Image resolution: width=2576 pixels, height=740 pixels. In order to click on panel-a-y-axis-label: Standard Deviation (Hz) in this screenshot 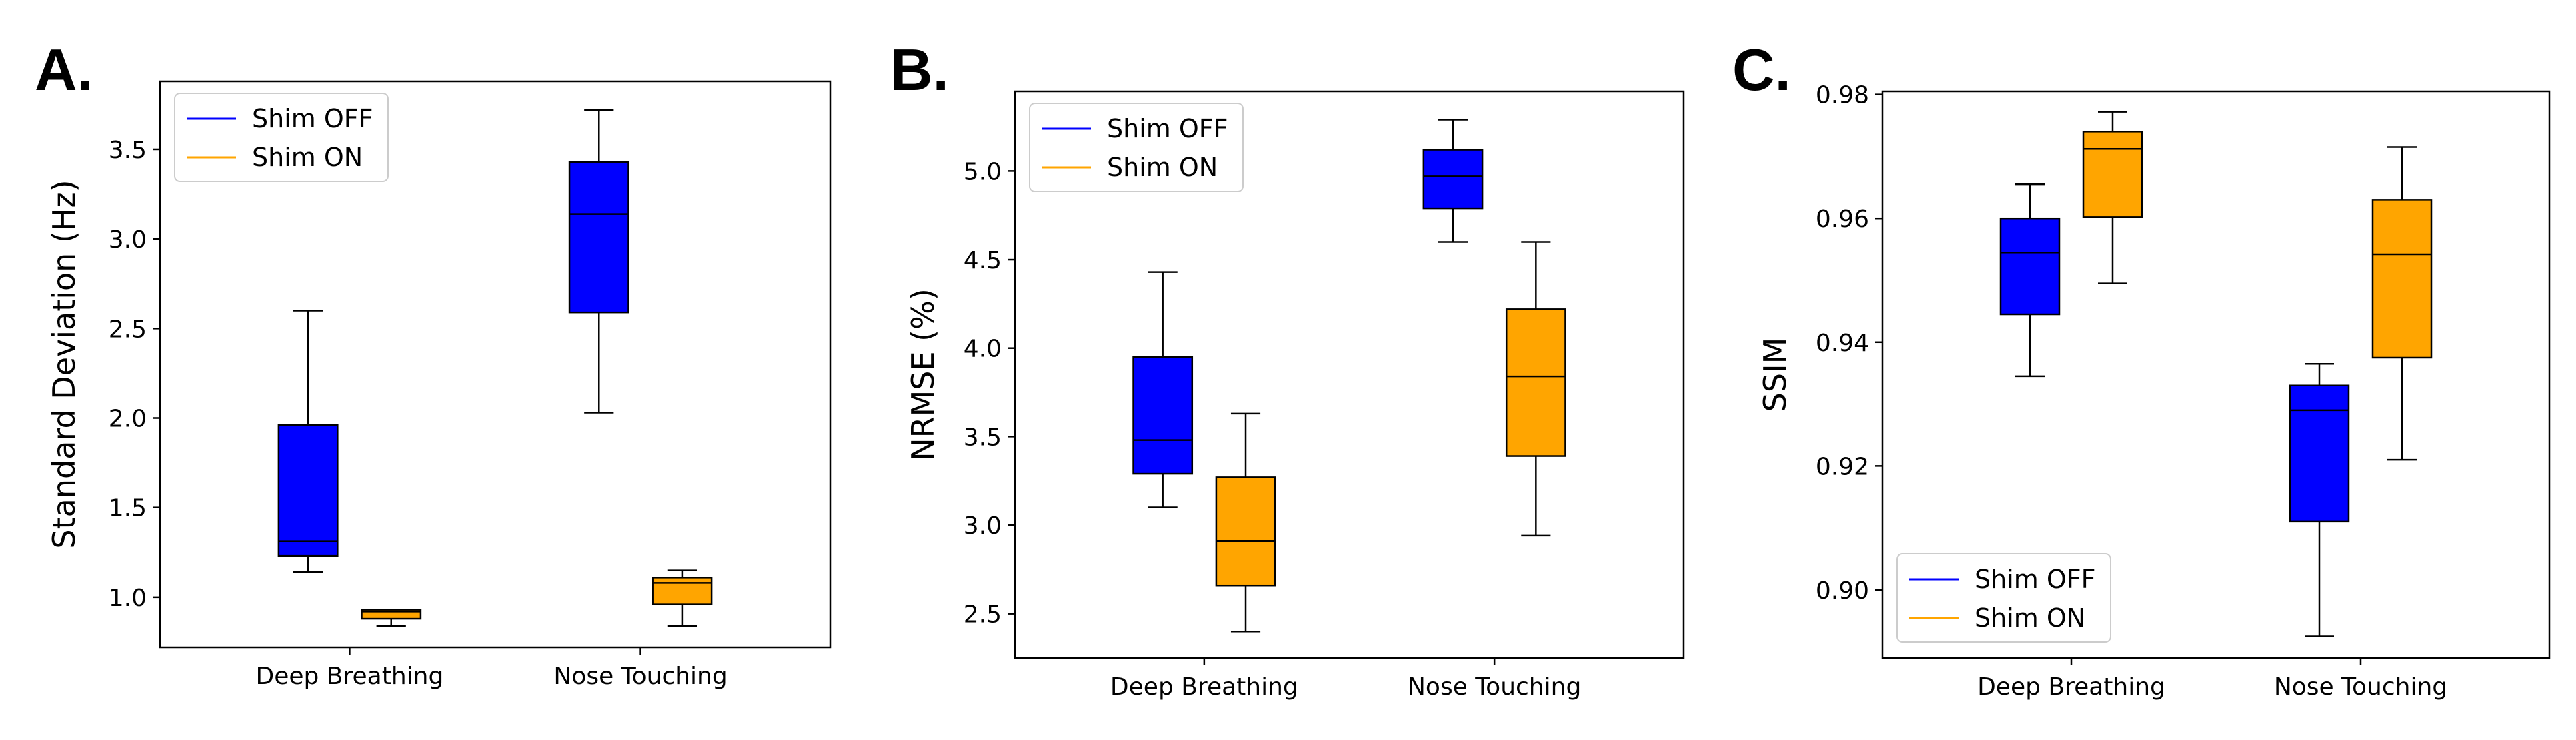, I will do `click(64, 363)`.